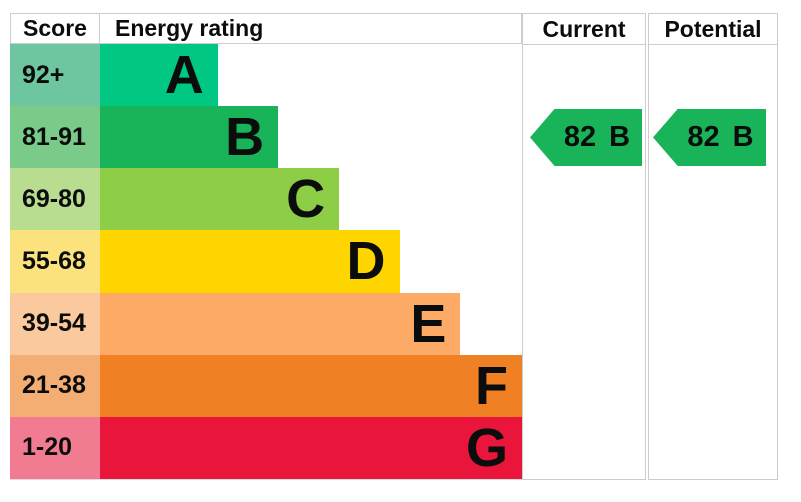 The width and height of the screenshot is (801, 502). Describe the element at coordinates (620, 136) in the screenshot. I see `current-rating-letter: B` at that location.